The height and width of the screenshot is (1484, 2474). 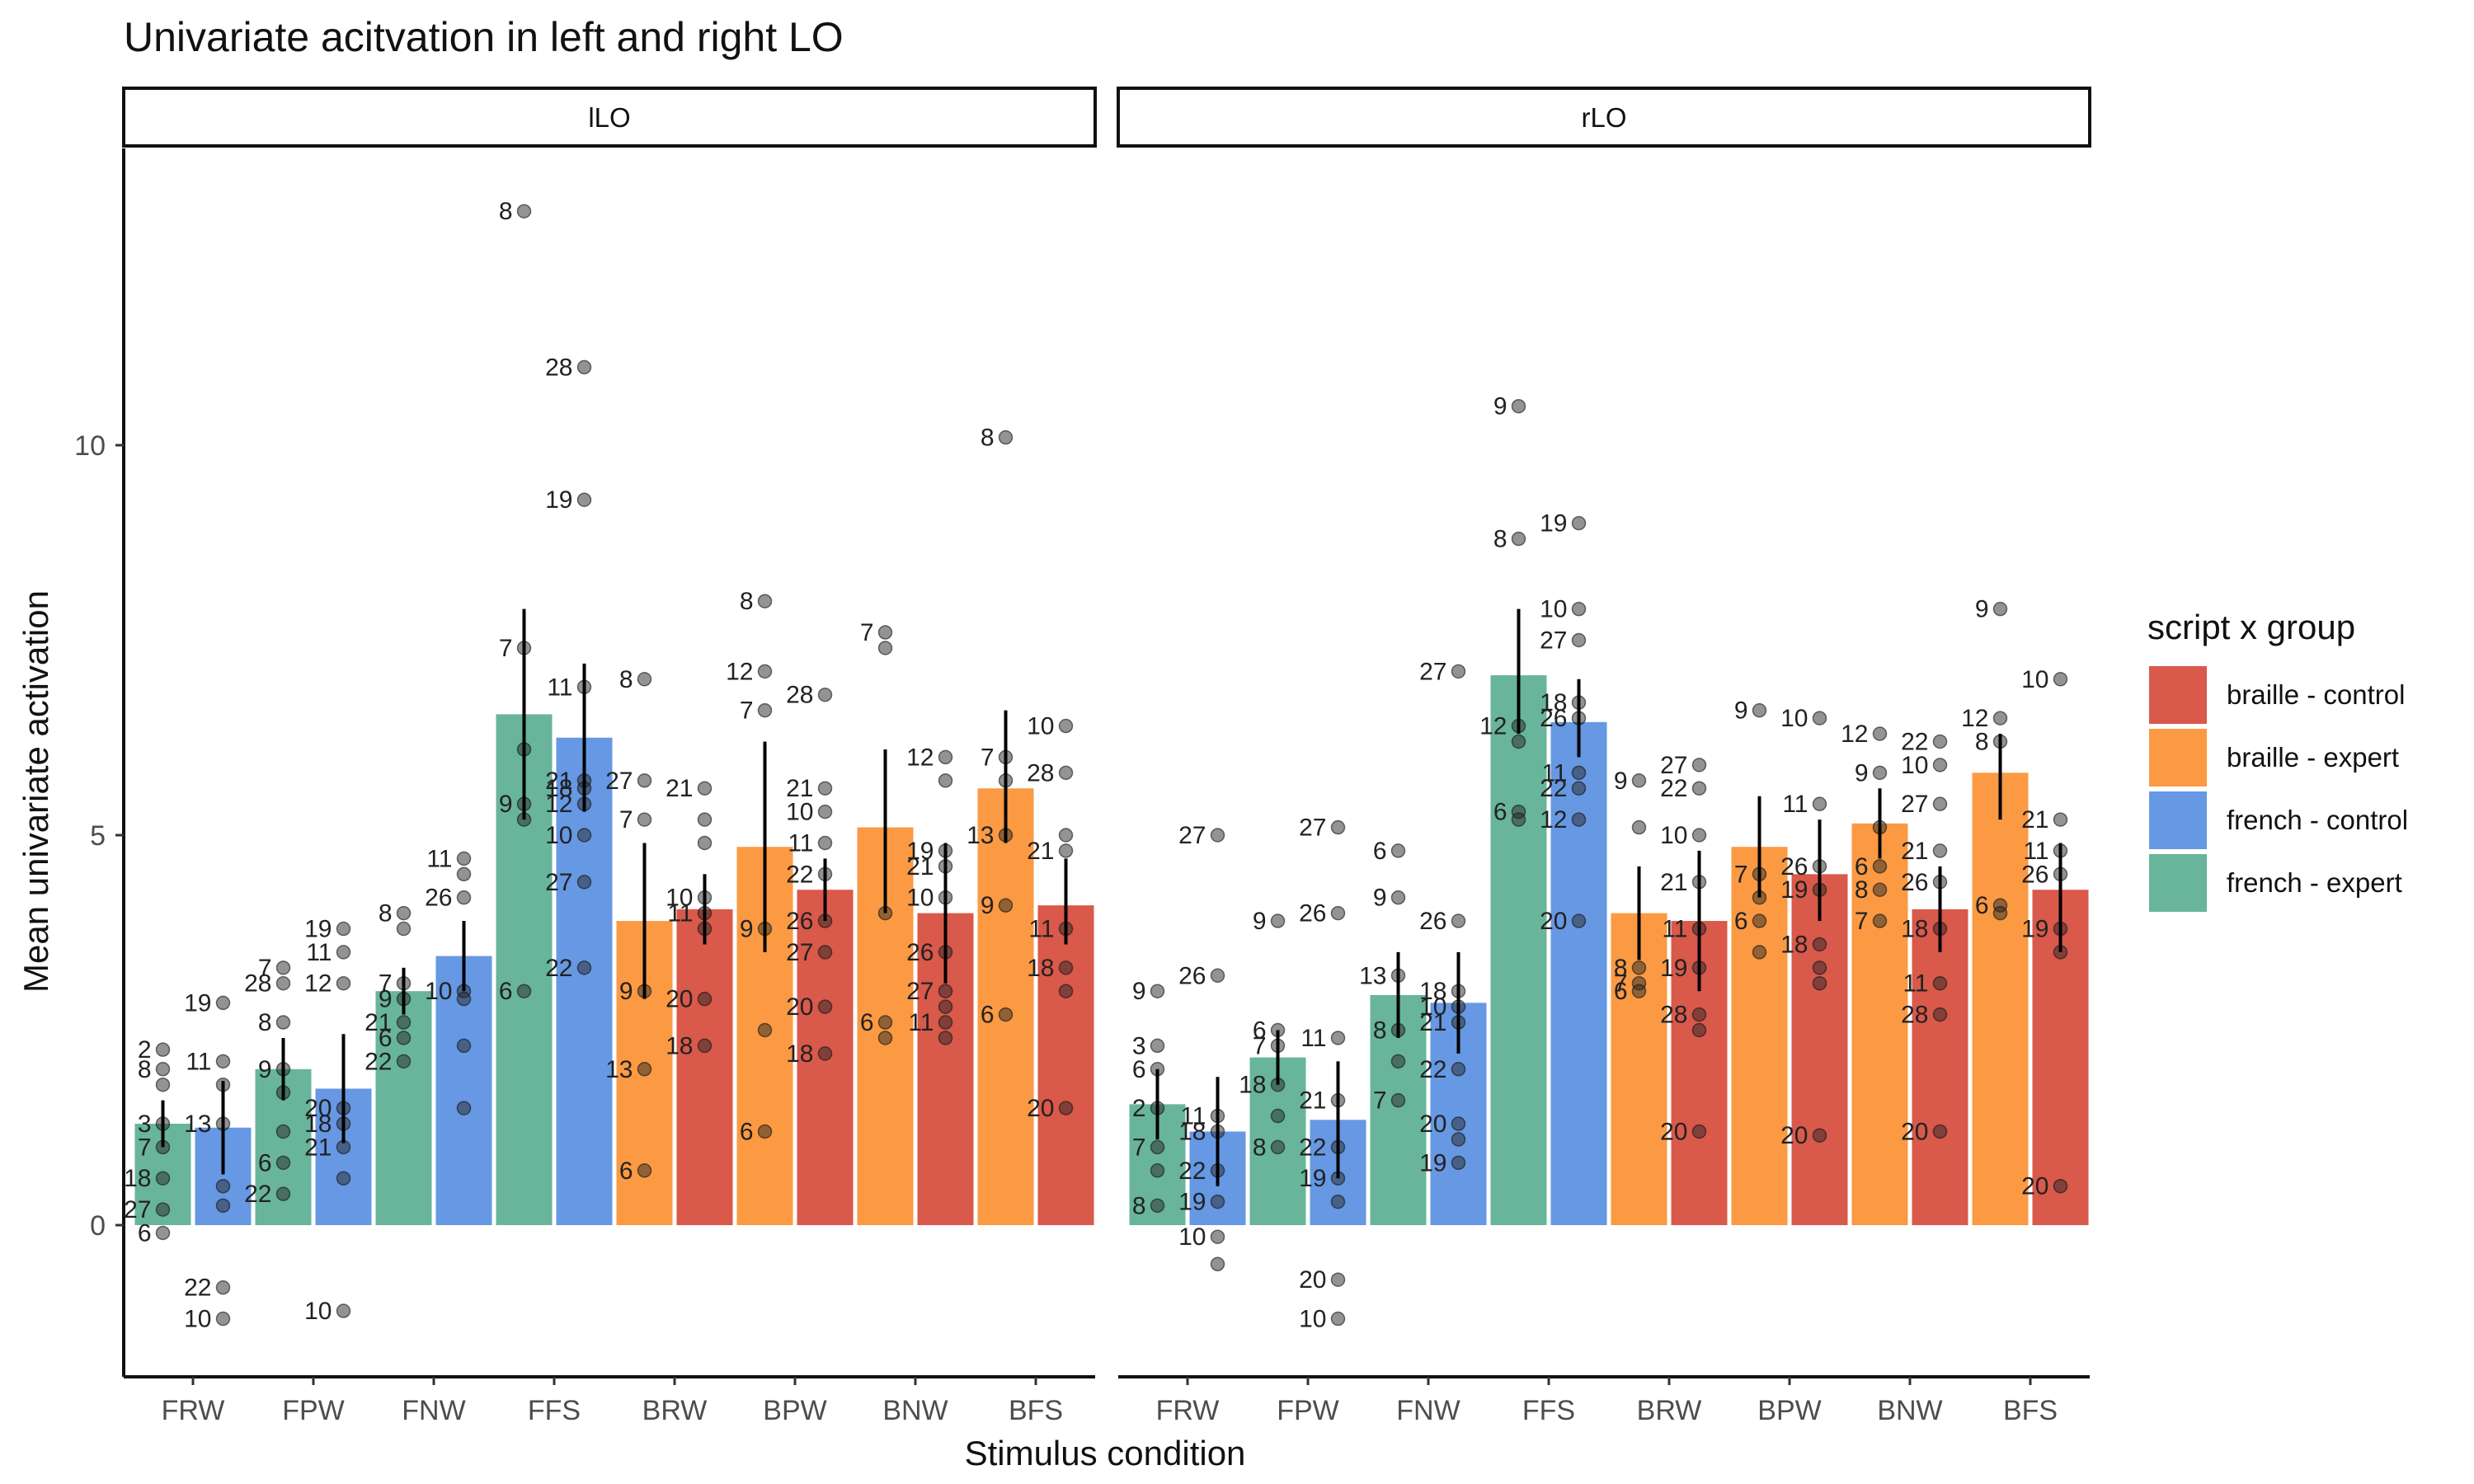 What do you see at coordinates (1604, 117) in the screenshot?
I see `facet-strip` at bounding box center [1604, 117].